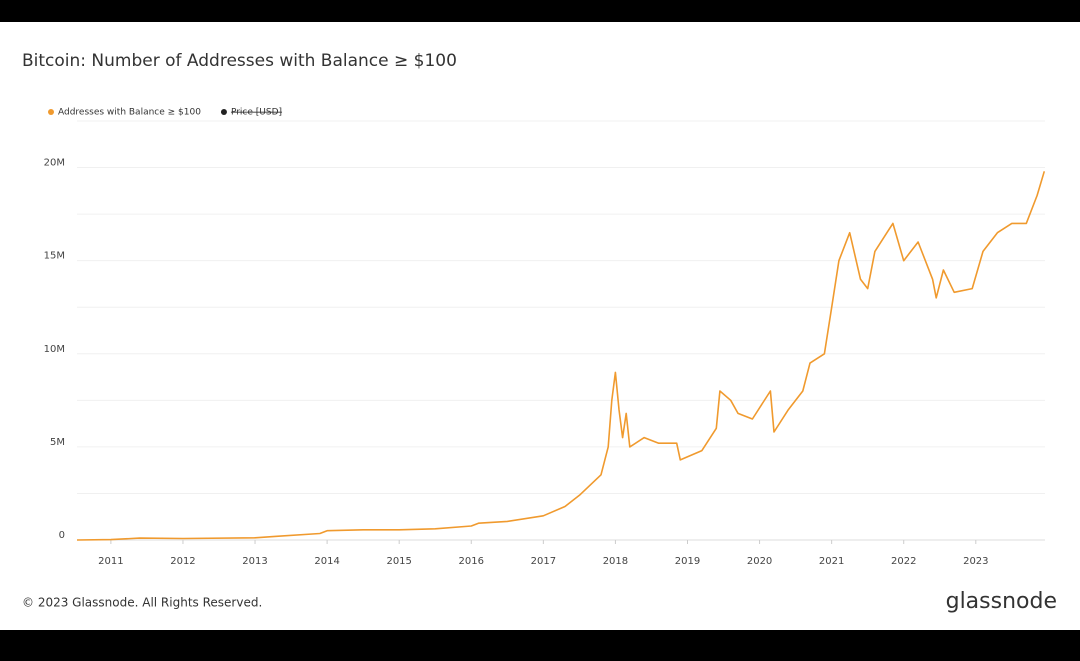  I want to click on legend-label: Addresses with Balance ≥ $100, so click(129, 113).